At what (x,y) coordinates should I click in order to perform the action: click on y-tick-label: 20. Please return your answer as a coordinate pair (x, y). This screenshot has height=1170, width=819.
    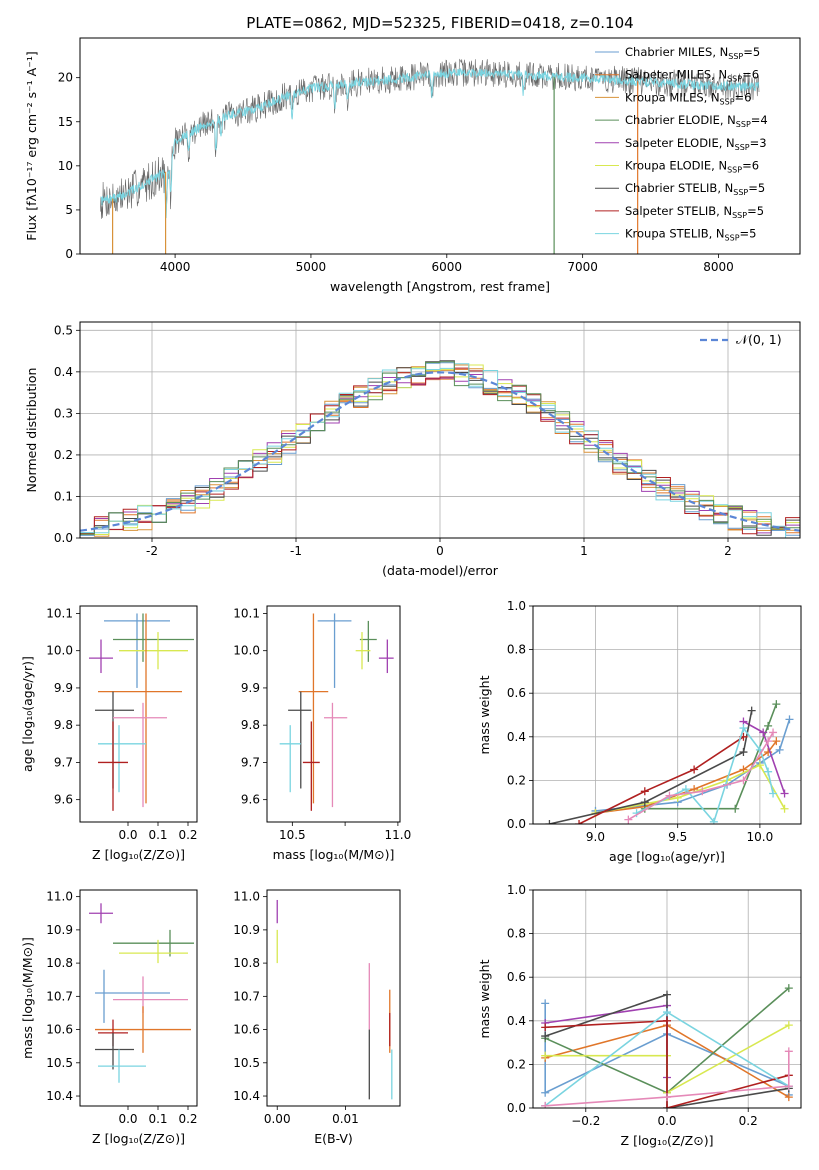
    Looking at the image, I should click on (65, 78).